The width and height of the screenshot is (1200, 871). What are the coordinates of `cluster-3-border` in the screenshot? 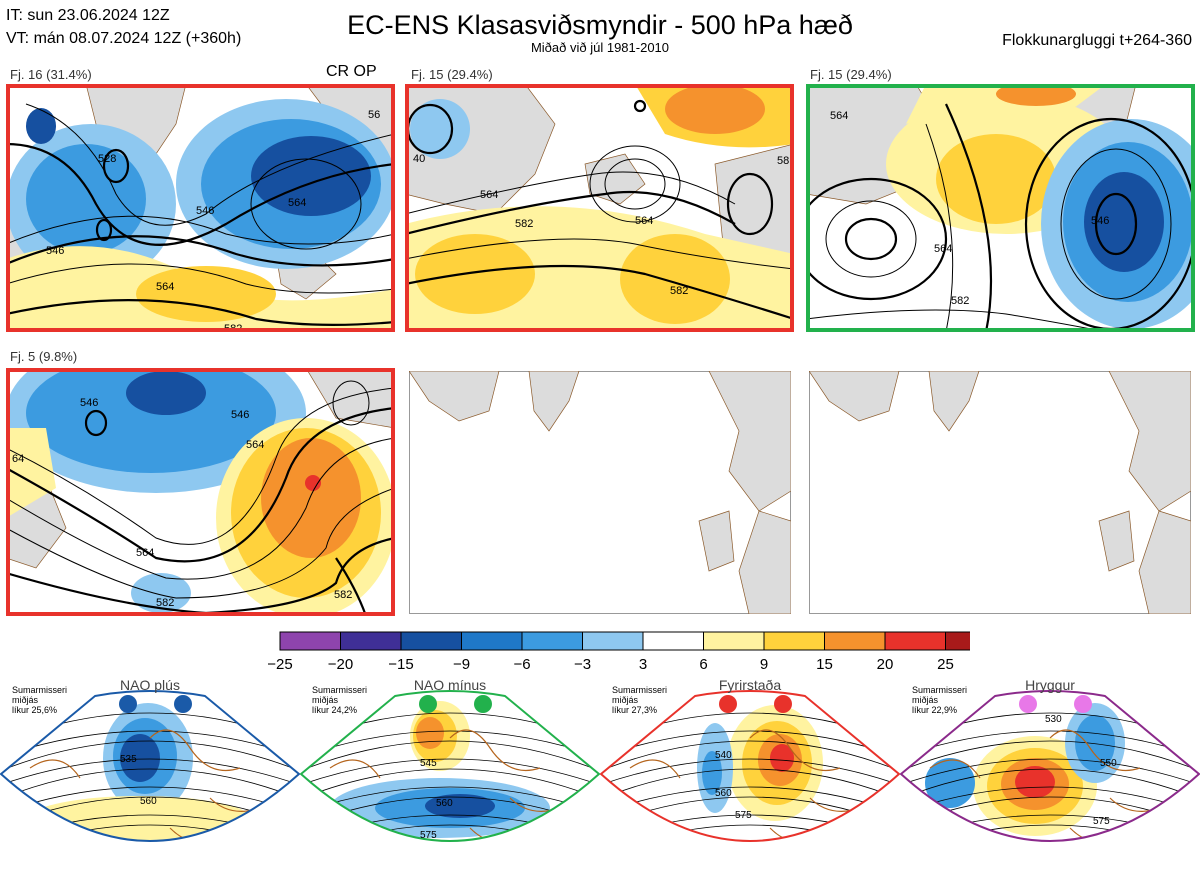 It's located at (1000, 208).